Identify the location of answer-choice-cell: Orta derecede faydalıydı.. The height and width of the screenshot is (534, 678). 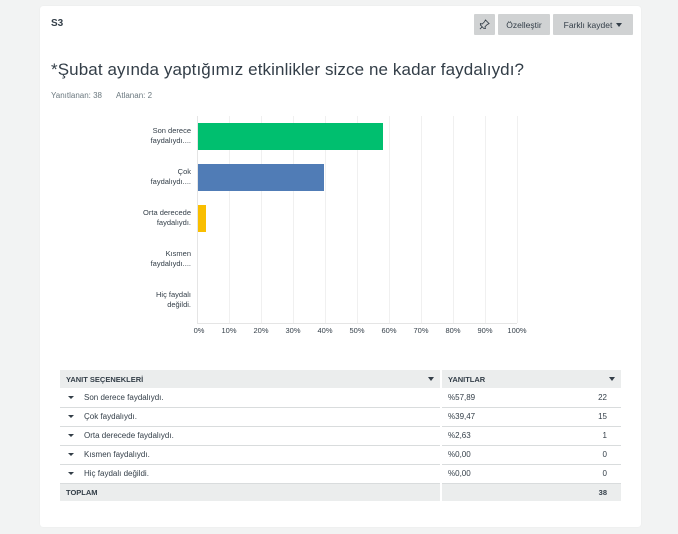
(250, 436).